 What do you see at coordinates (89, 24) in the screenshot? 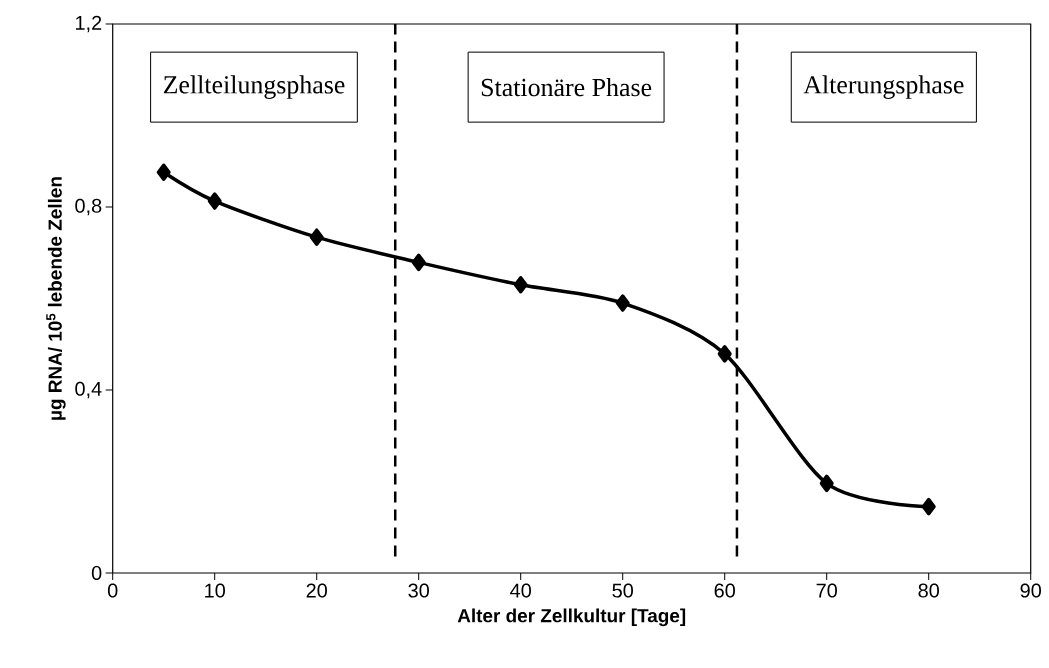
I see `y-tick-label: 1,2` at bounding box center [89, 24].